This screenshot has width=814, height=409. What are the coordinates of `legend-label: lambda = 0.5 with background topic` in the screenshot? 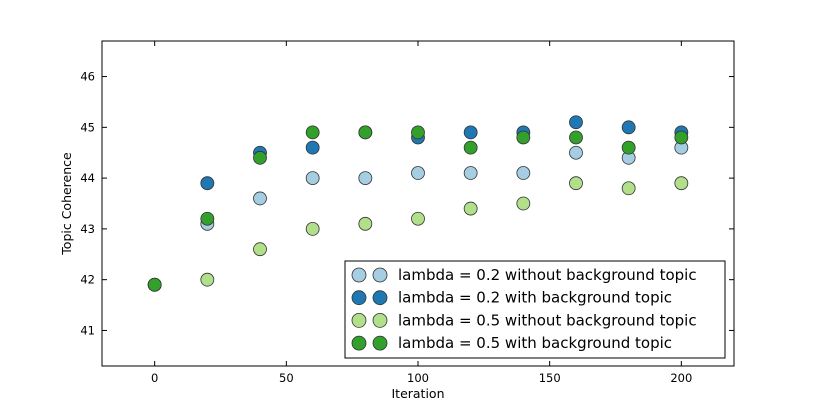 It's located at (535, 343).